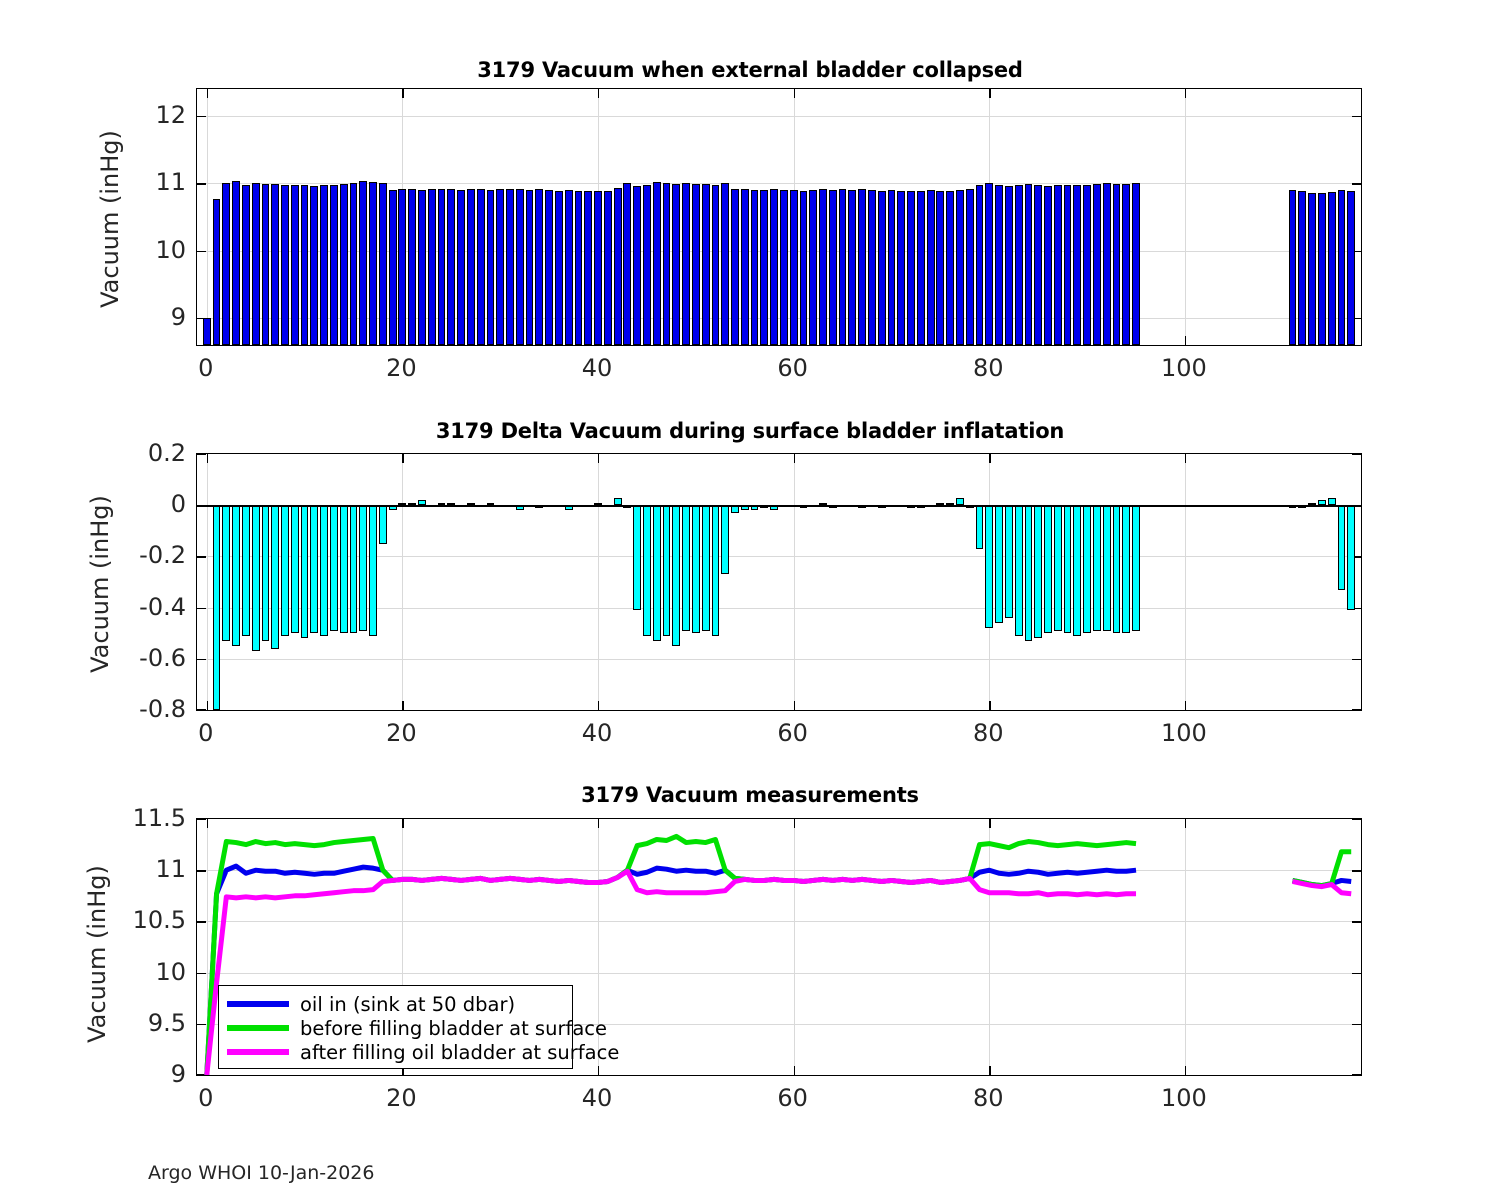 The height and width of the screenshot is (1200, 1500). What do you see at coordinates (178, 317) in the screenshot?
I see `y-tick-label: 9` at bounding box center [178, 317].